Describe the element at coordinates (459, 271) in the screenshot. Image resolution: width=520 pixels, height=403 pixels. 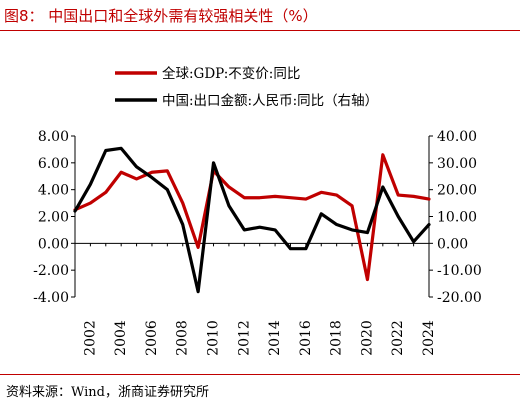
I see `right-tick-label: -10.00` at that location.